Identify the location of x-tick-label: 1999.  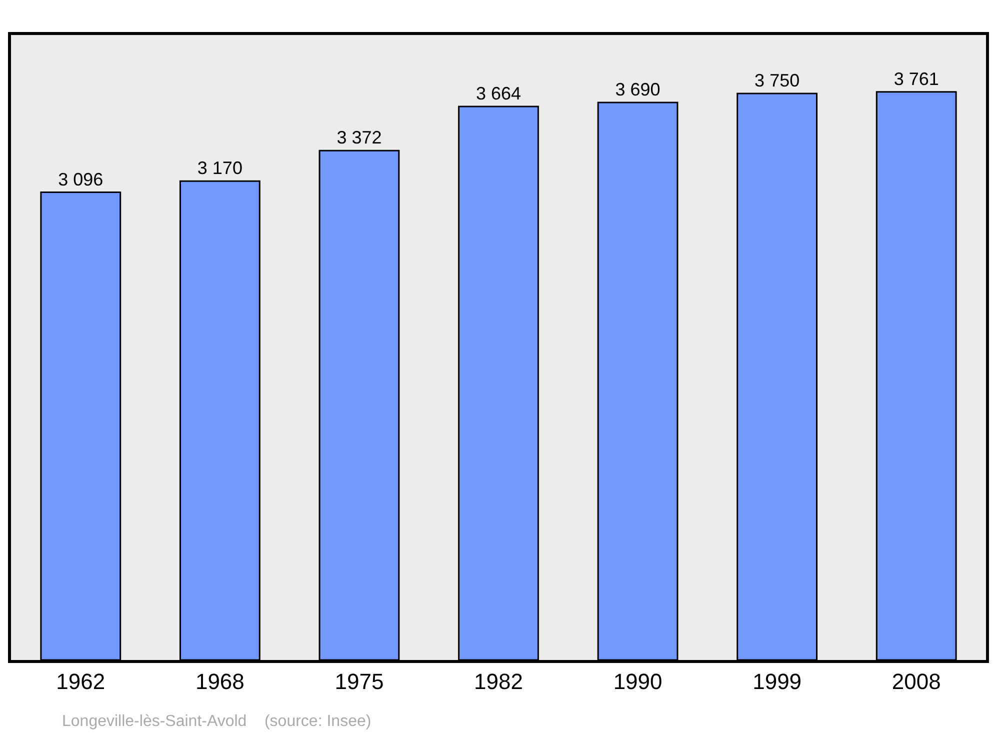
(777, 681).